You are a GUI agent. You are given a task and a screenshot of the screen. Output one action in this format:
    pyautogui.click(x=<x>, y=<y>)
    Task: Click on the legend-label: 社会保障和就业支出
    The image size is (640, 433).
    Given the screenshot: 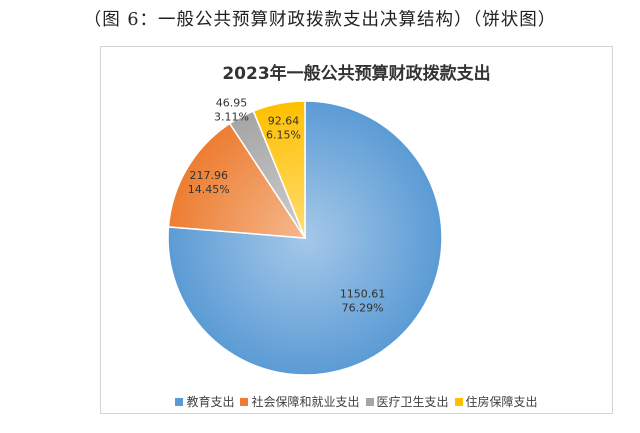 What is the action you would take?
    pyautogui.click(x=305, y=402)
    